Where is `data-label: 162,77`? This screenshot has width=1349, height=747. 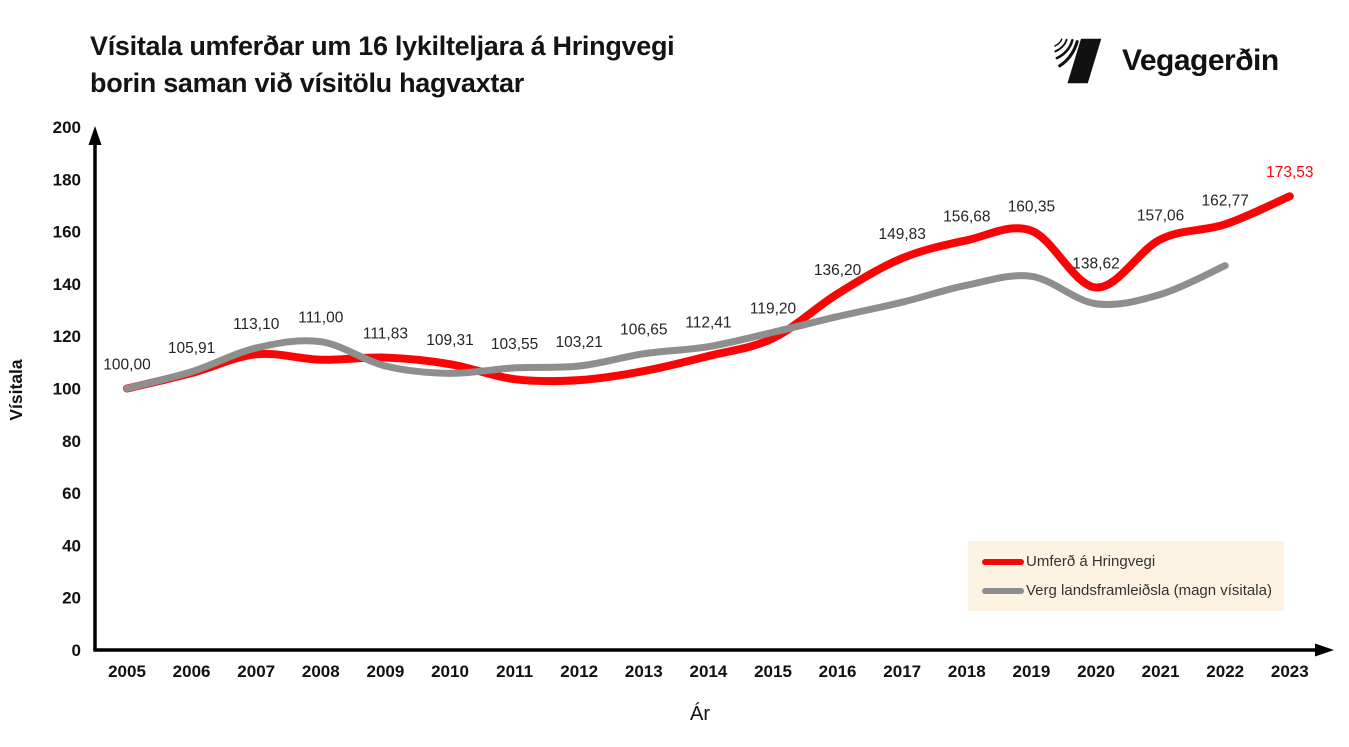 data-label: 162,77 is located at coordinates (1224, 200).